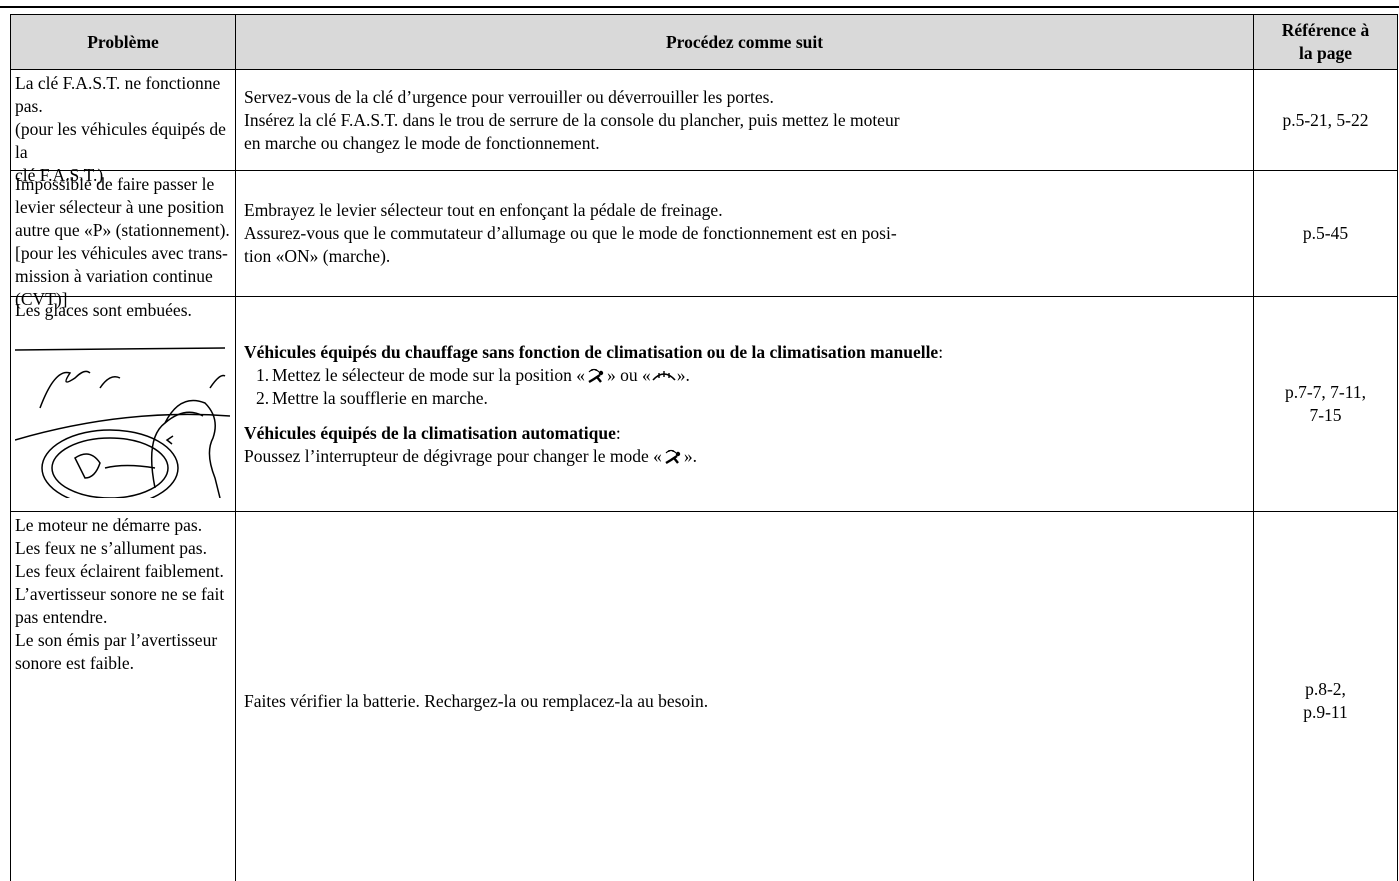 This screenshot has height=881, width=1399. I want to click on problem-line: L’avertisseur sonore ne se fait, so click(120, 594).